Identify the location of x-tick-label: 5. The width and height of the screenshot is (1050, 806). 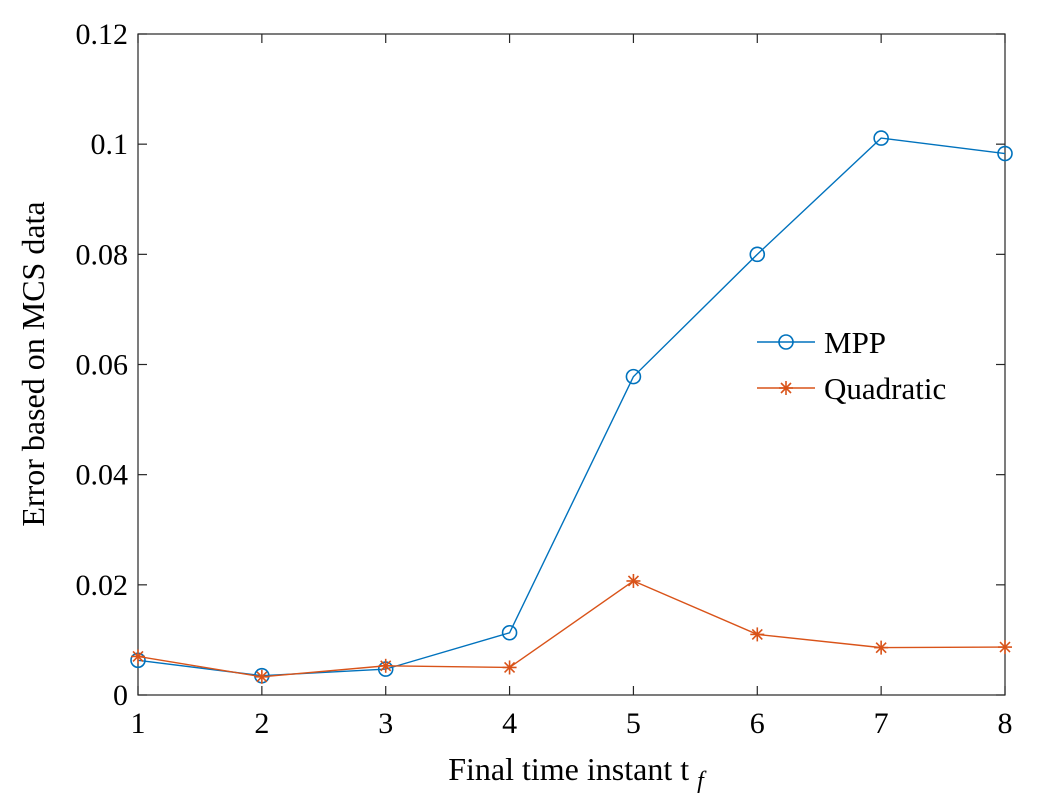
(633, 723).